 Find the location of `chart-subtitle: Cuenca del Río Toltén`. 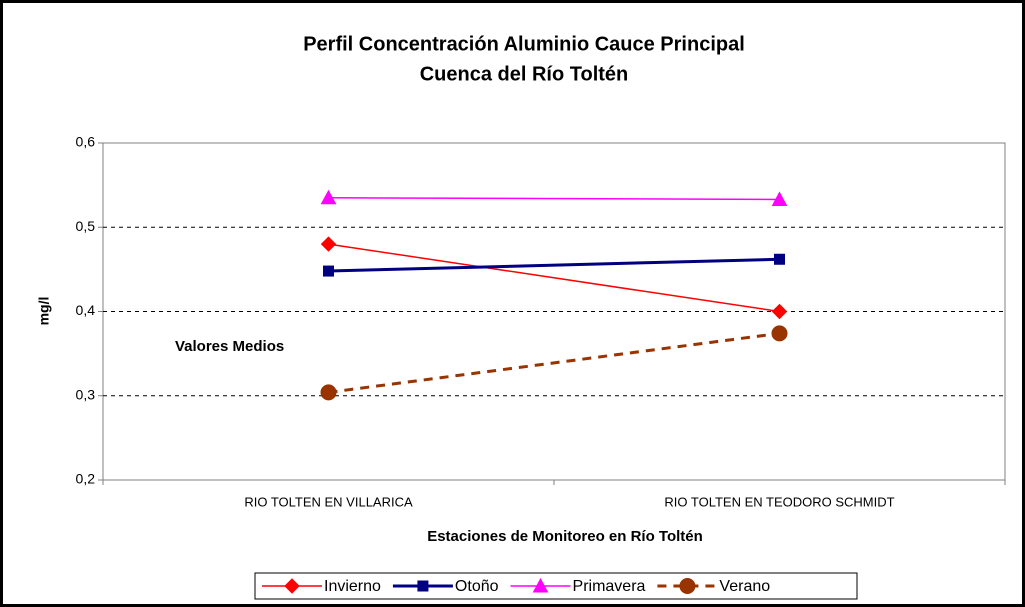

chart-subtitle: Cuenca del Río Toltén is located at coordinates (524, 74).